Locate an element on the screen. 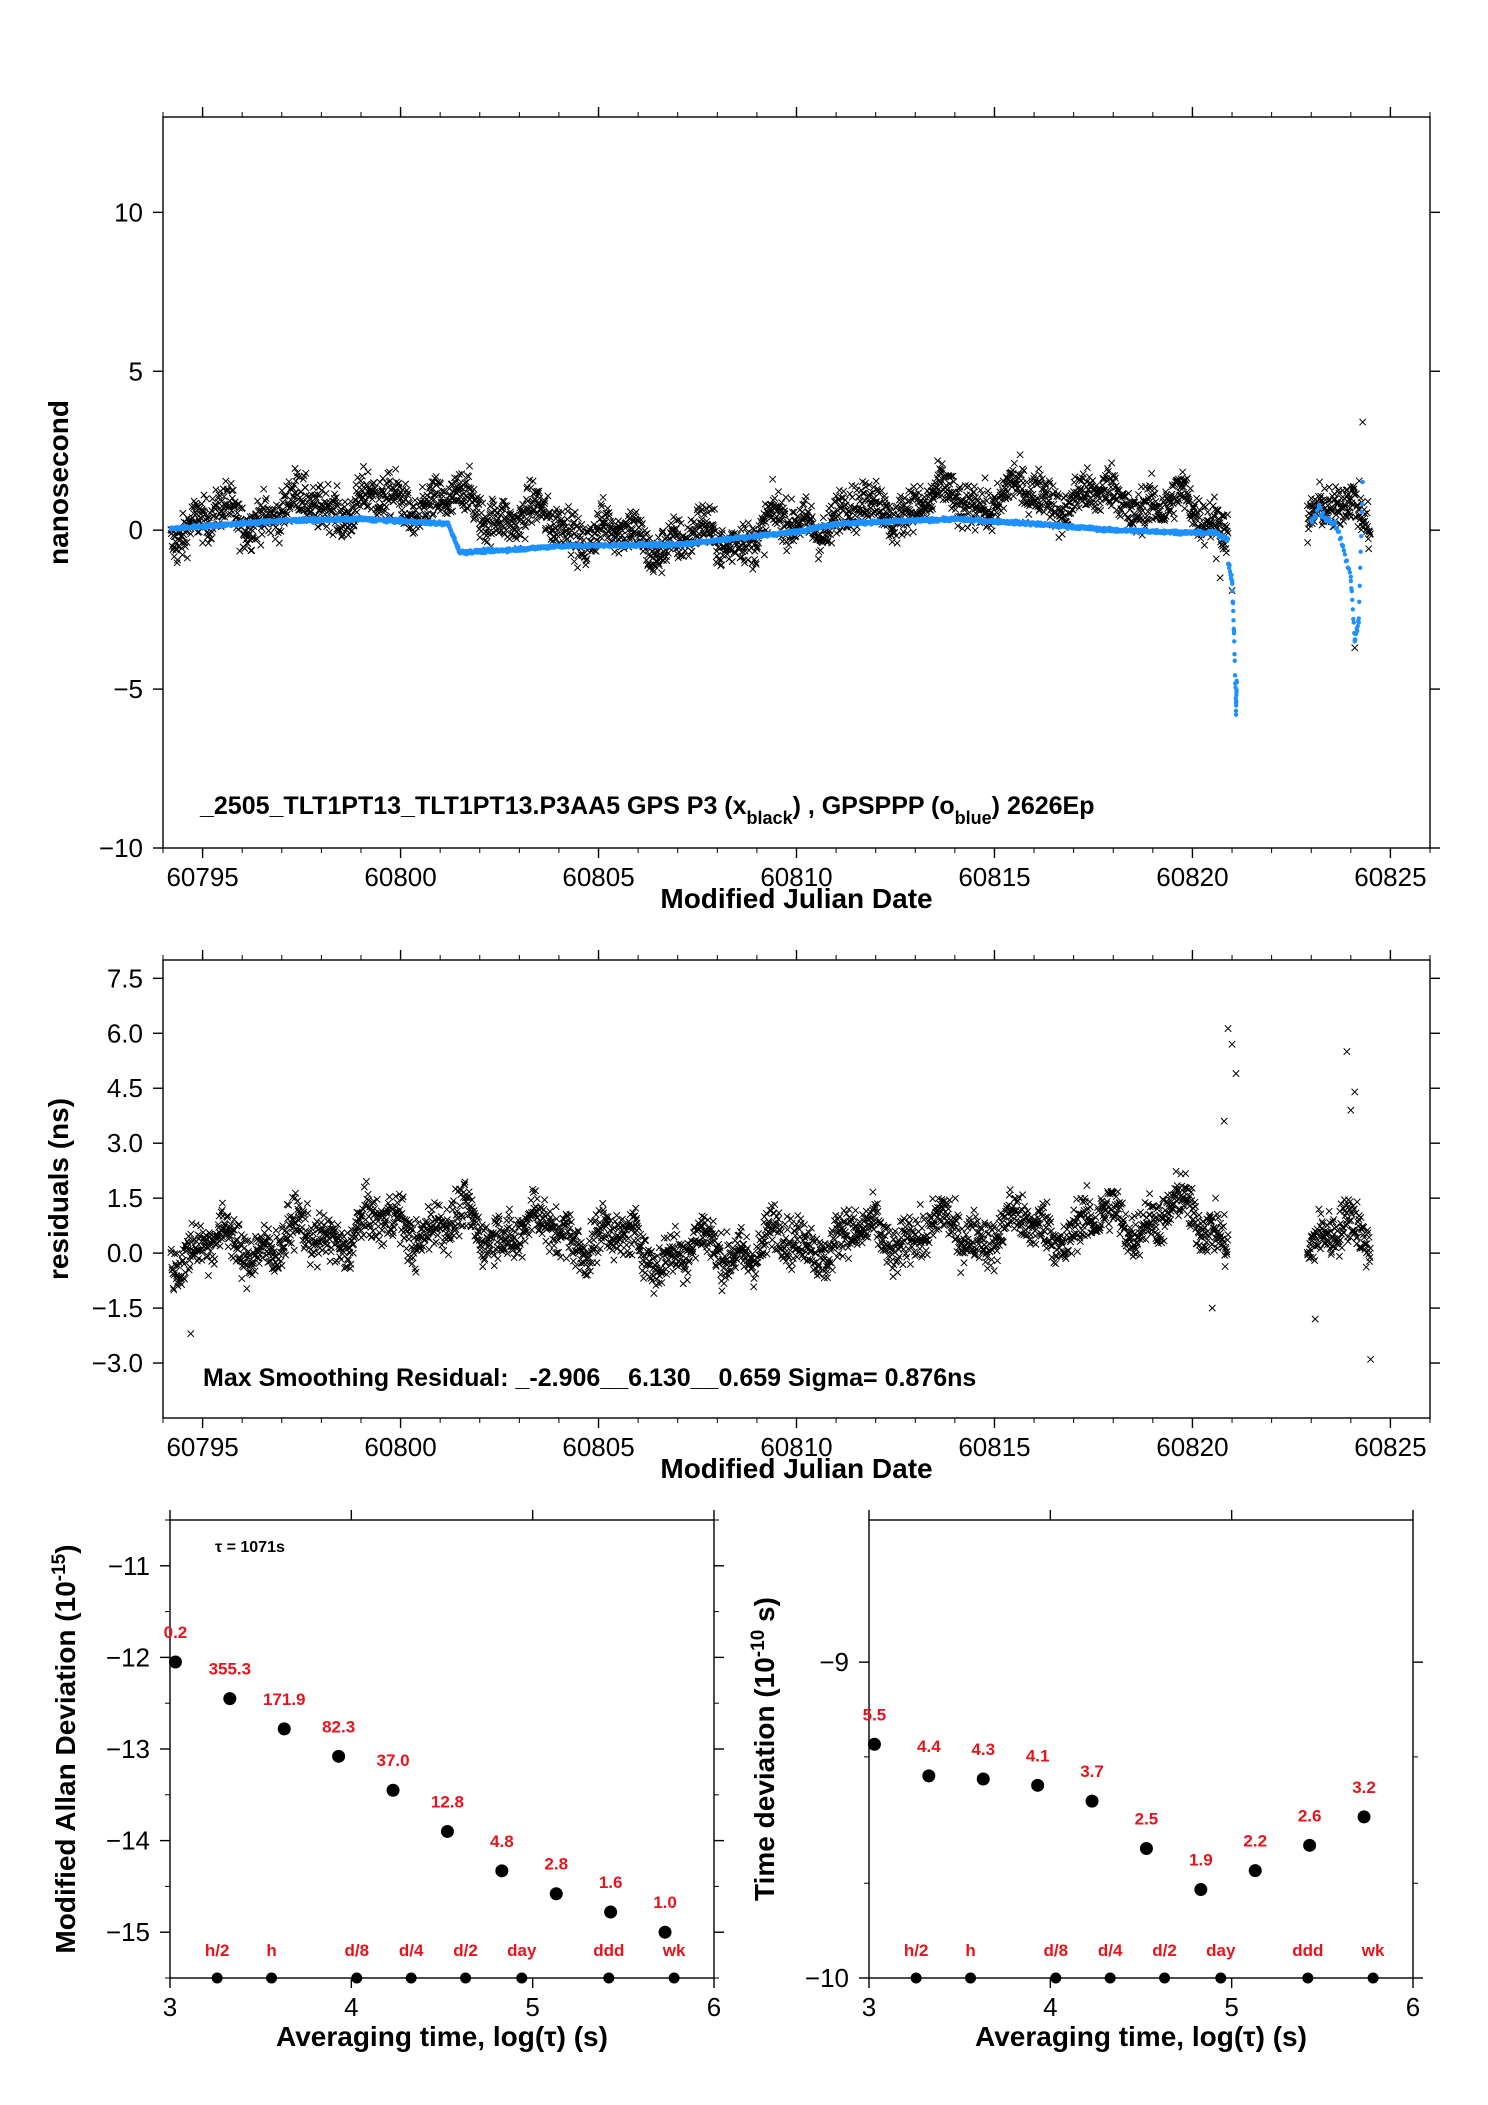 The width and height of the screenshot is (1488, 2105). series-black-x is located at coordinates (770, 535).